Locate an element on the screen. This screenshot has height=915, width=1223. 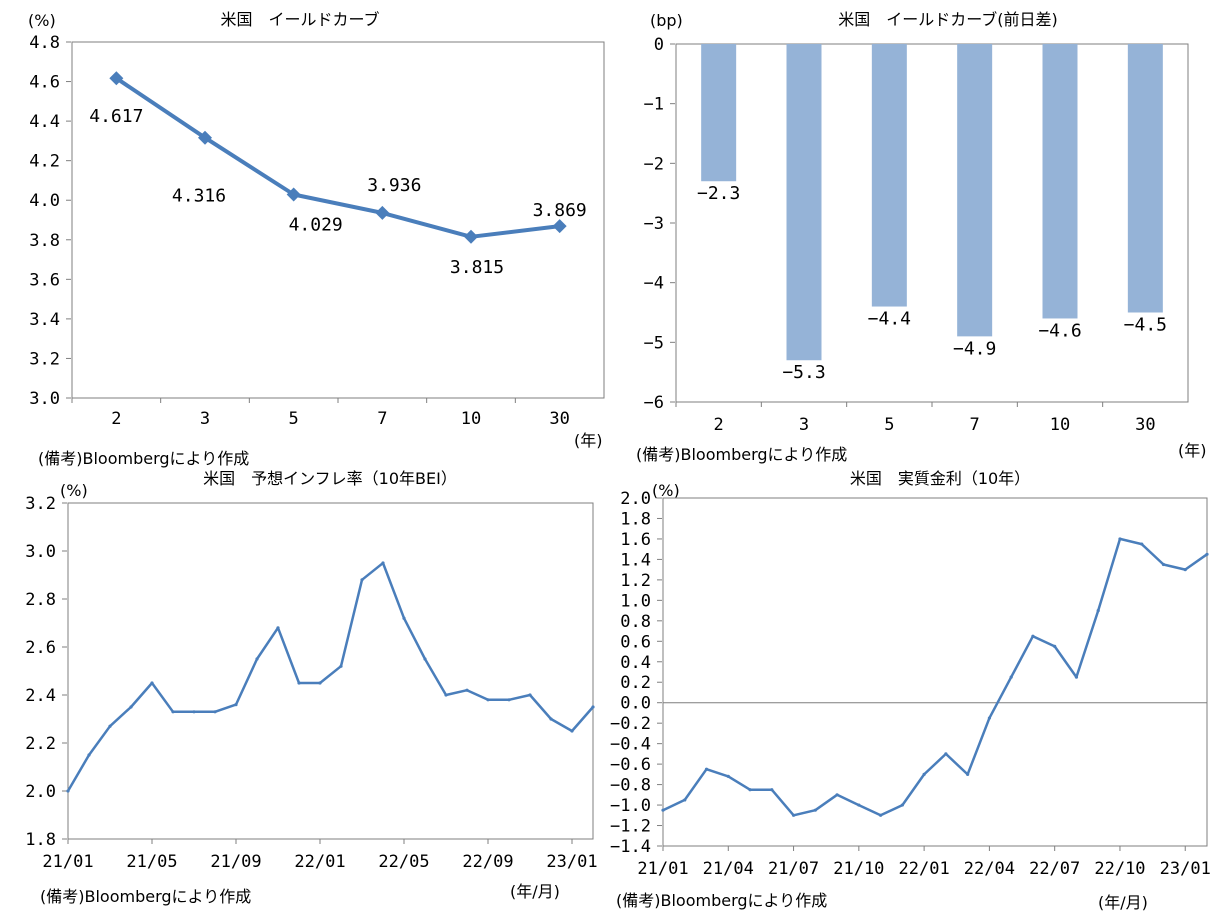
real-rate-y-tick-label: 0.0 is located at coordinates (635, 704).